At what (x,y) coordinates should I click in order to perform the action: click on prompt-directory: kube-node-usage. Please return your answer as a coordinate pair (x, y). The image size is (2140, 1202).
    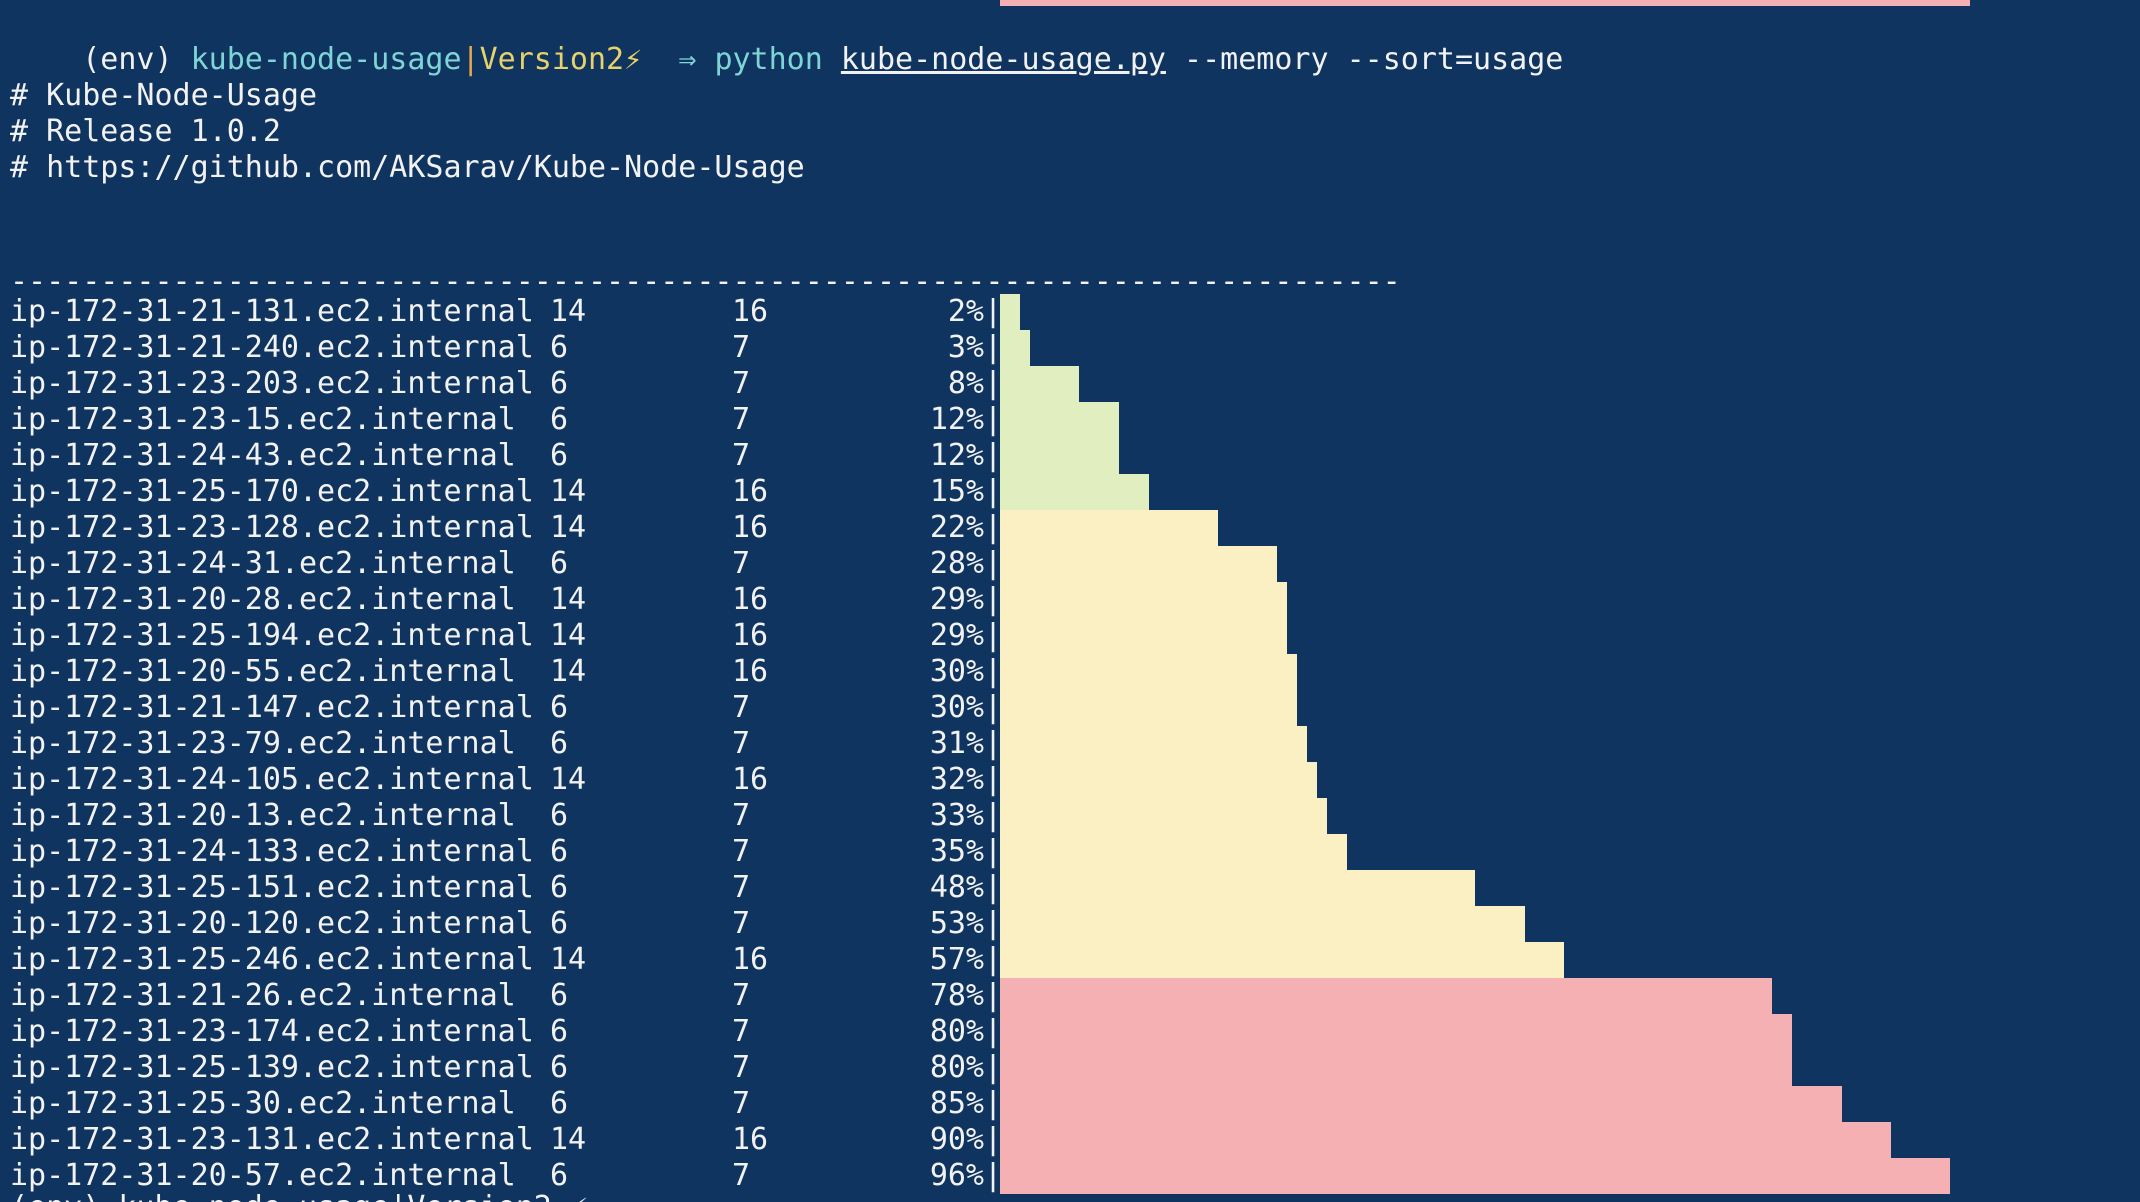
    Looking at the image, I should click on (326, 59).